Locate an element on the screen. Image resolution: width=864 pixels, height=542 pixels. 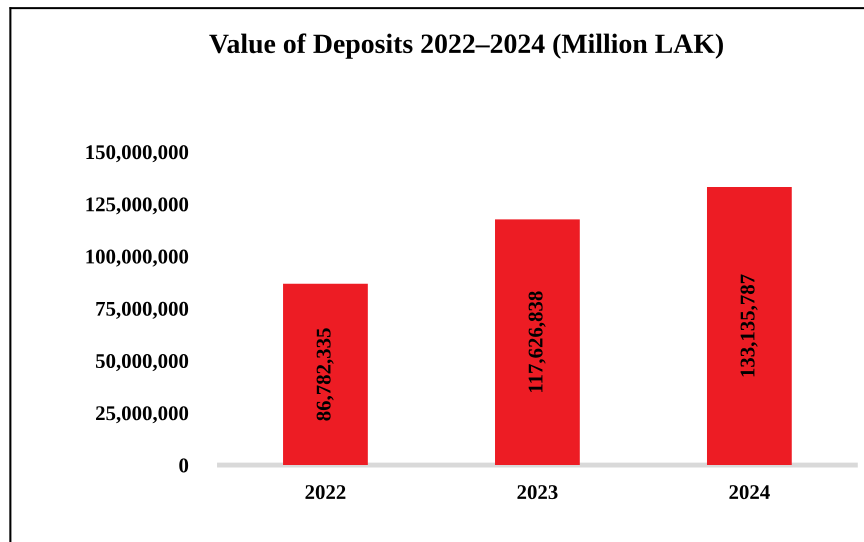
y-tick-label: 125,000,000 is located at coordinates (137, 205).